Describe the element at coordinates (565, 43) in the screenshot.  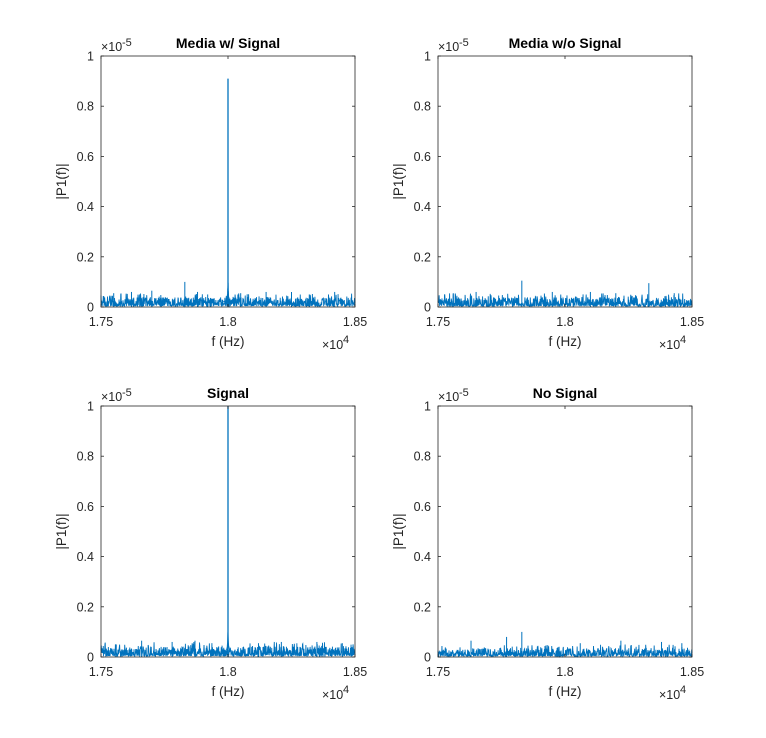
I see `subplot-title: Media w/o Signal` at that location.